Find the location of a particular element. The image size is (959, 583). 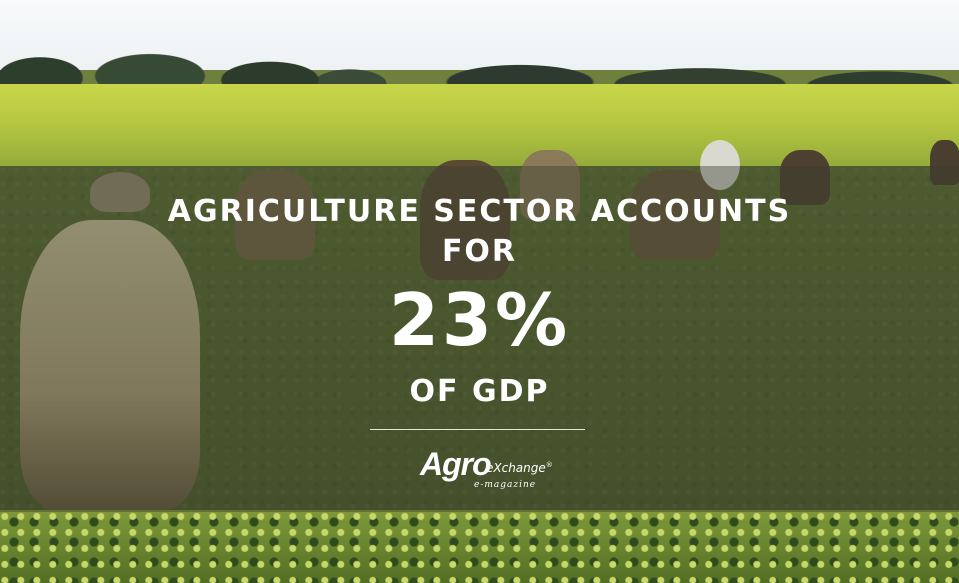

headline-line-2: FOR is located at coordinates (479, 251).